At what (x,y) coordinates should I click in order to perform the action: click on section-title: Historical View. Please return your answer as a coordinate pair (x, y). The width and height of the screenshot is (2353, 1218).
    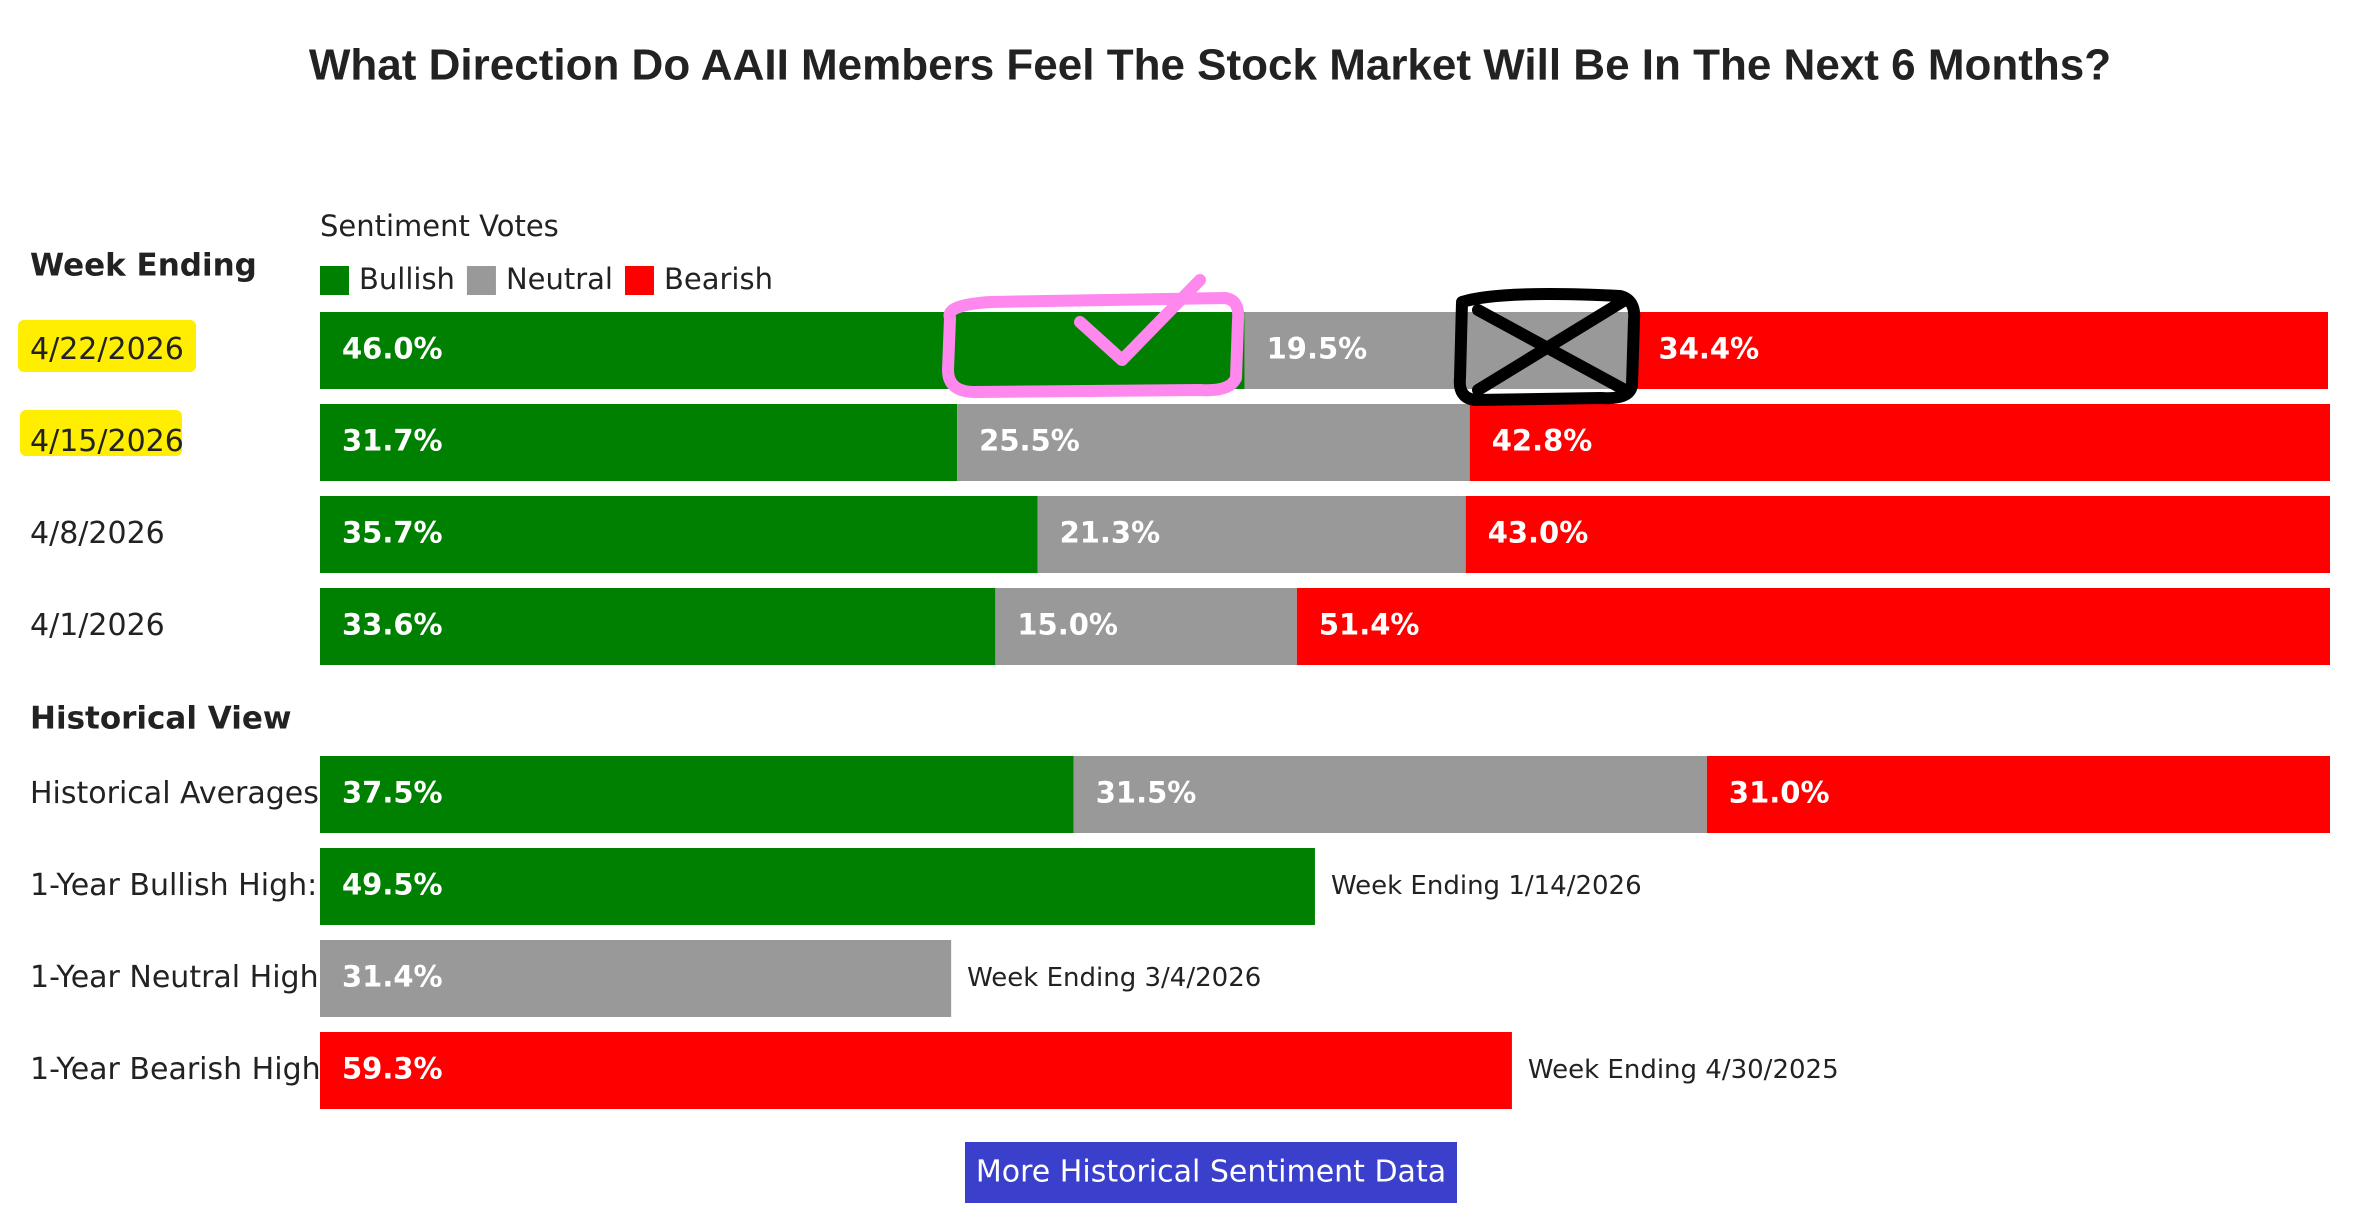
    Looking at the image, I should click on (161, 719).